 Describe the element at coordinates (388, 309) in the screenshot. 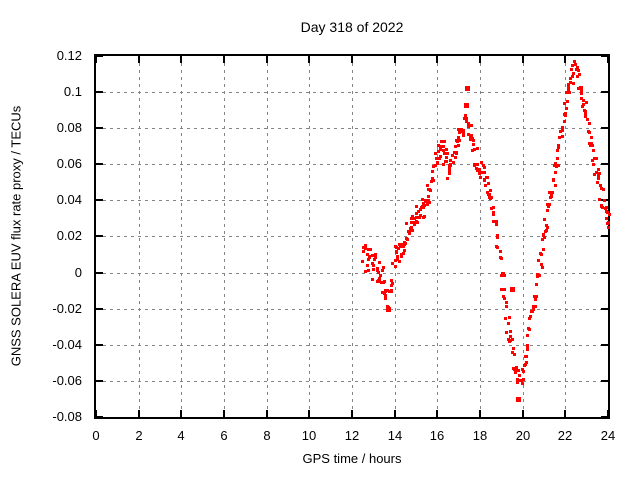

I see `data-point-outlier` at that location.